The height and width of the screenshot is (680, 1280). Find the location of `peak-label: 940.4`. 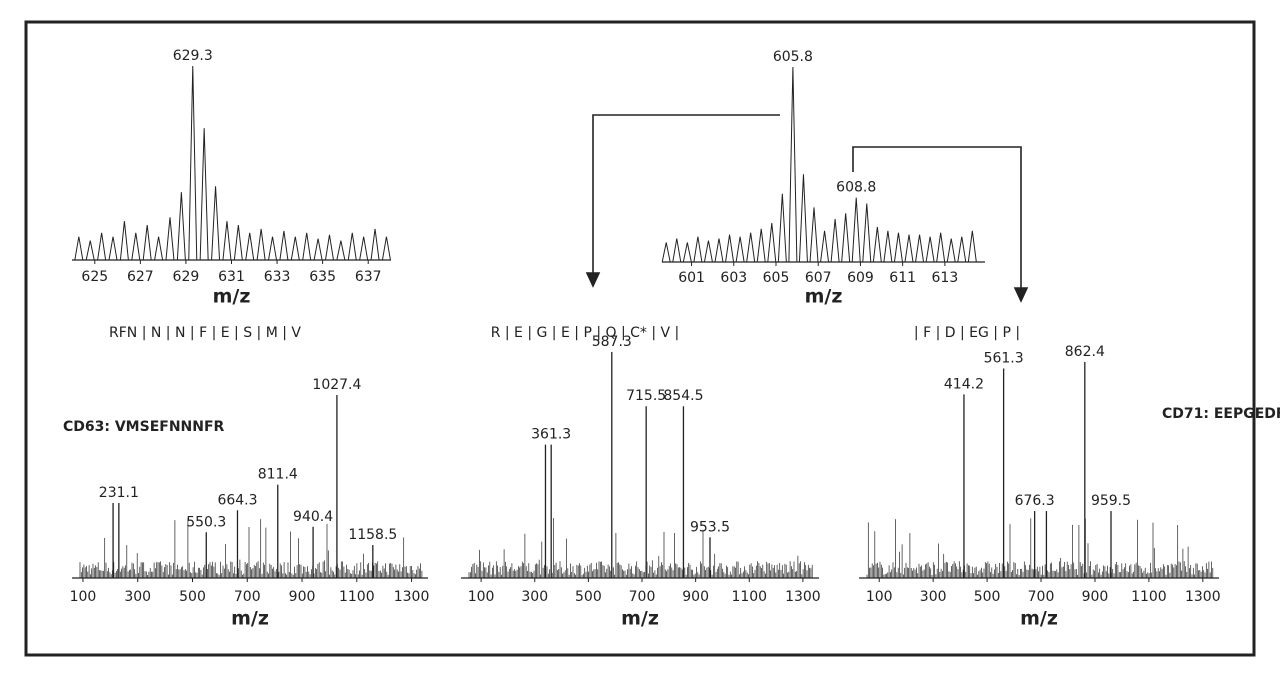

peak-label: 940.4 is located at coordinates (313, 517).